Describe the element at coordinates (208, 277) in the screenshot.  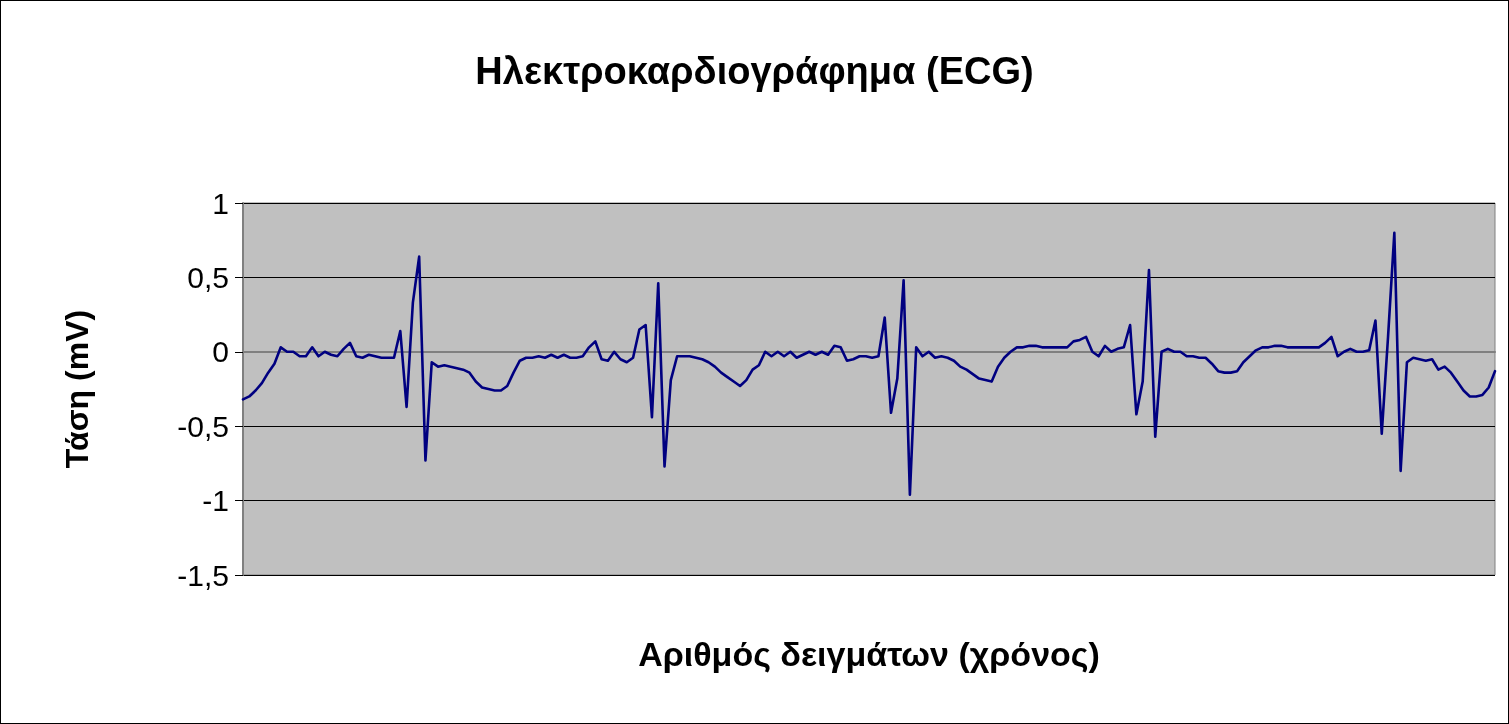
I see `y-tick-label: 0,5` at that location.